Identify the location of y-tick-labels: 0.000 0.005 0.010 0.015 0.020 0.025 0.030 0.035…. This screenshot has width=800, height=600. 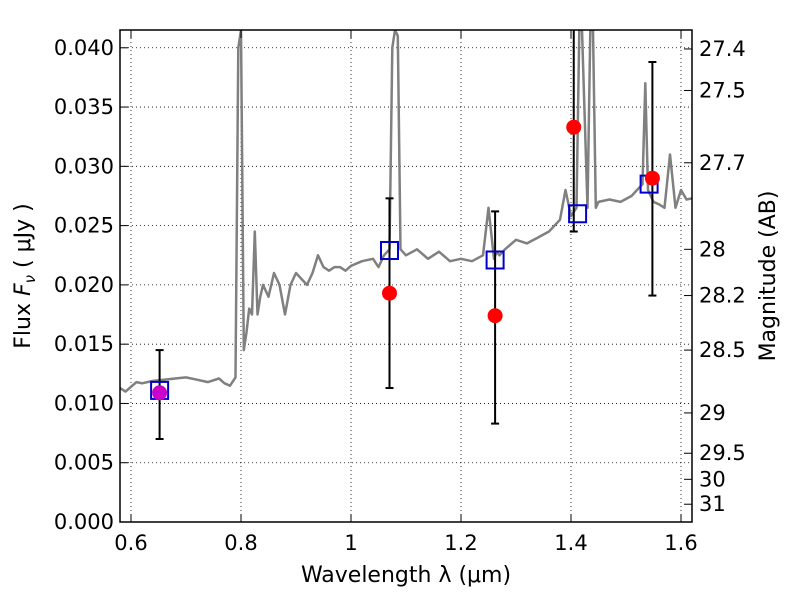
(84, 285).